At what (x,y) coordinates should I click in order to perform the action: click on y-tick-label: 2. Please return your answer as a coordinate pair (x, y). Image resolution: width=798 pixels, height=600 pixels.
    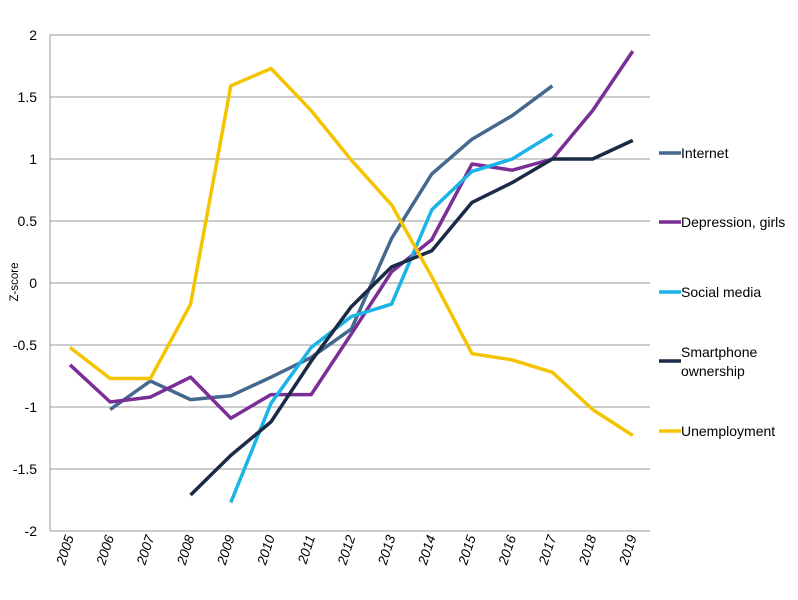
    Looking at the image, I should click on (33, 35).